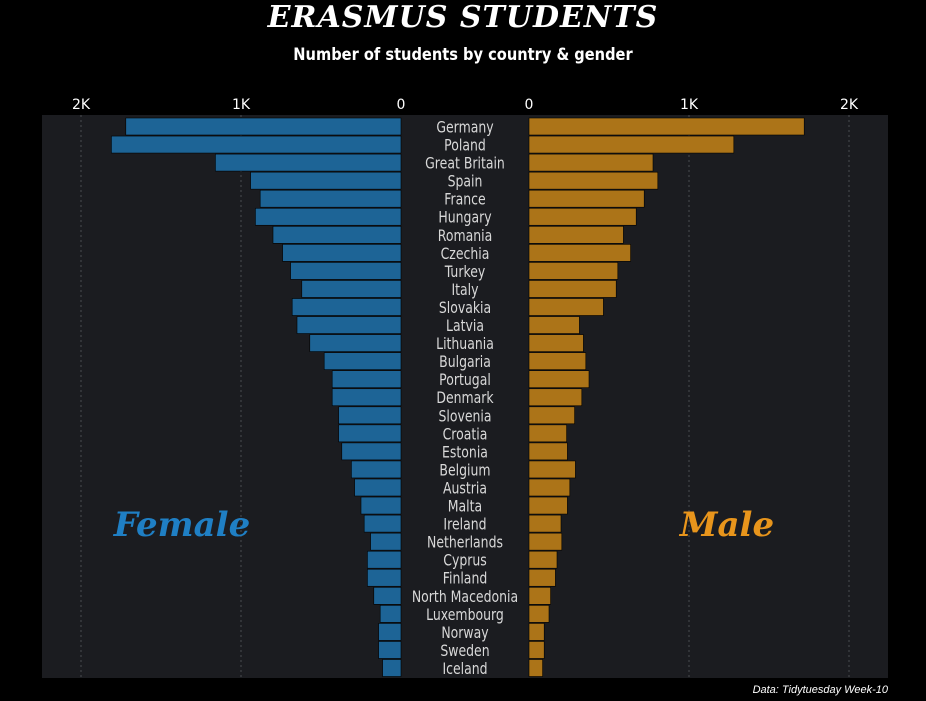 The width and height of the screenshot is (926, 701). I want to click on country-label: Latvia, so click(465, 327).